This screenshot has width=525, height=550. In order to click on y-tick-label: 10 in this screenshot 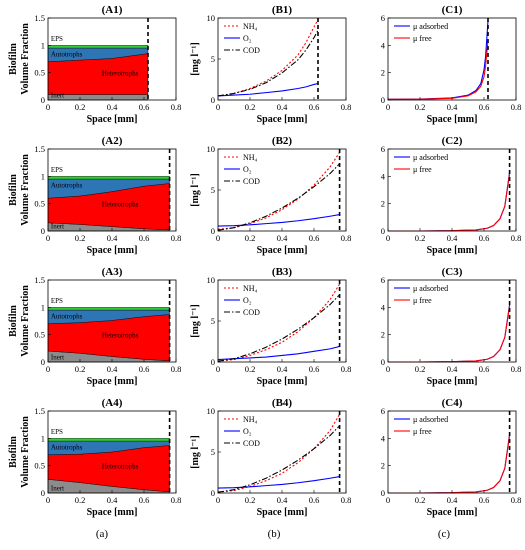, I will do `click(211, 149)`.